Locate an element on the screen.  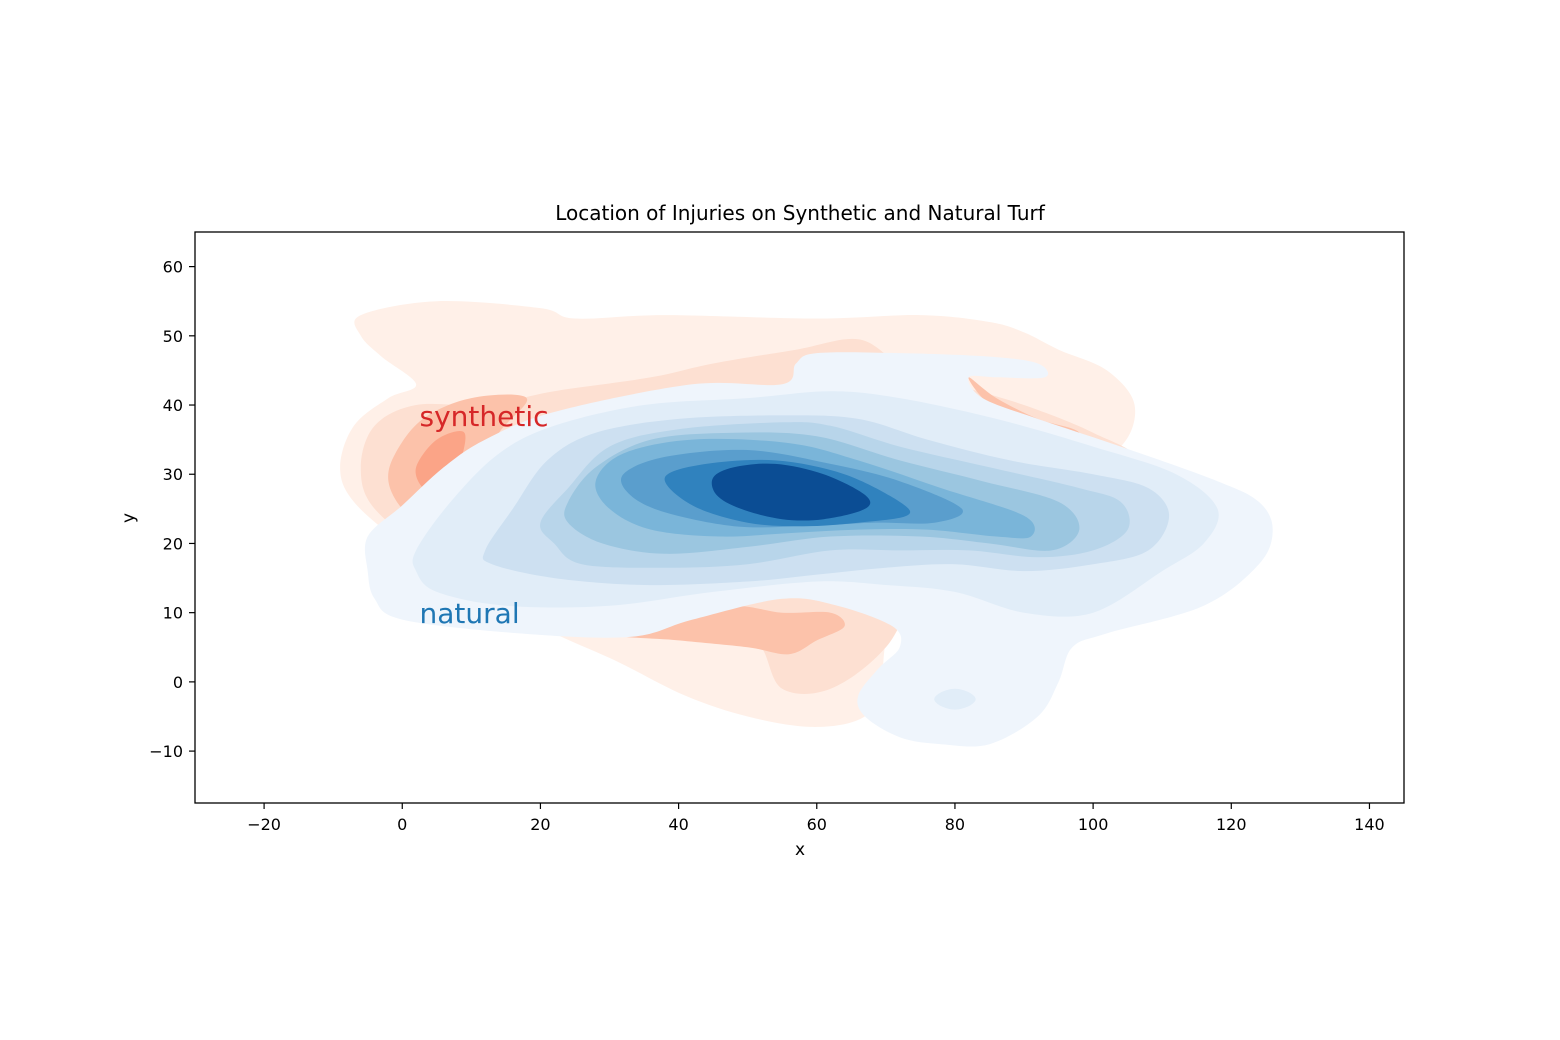
y-tick-label: 40 is located at coordinates (173, 405).